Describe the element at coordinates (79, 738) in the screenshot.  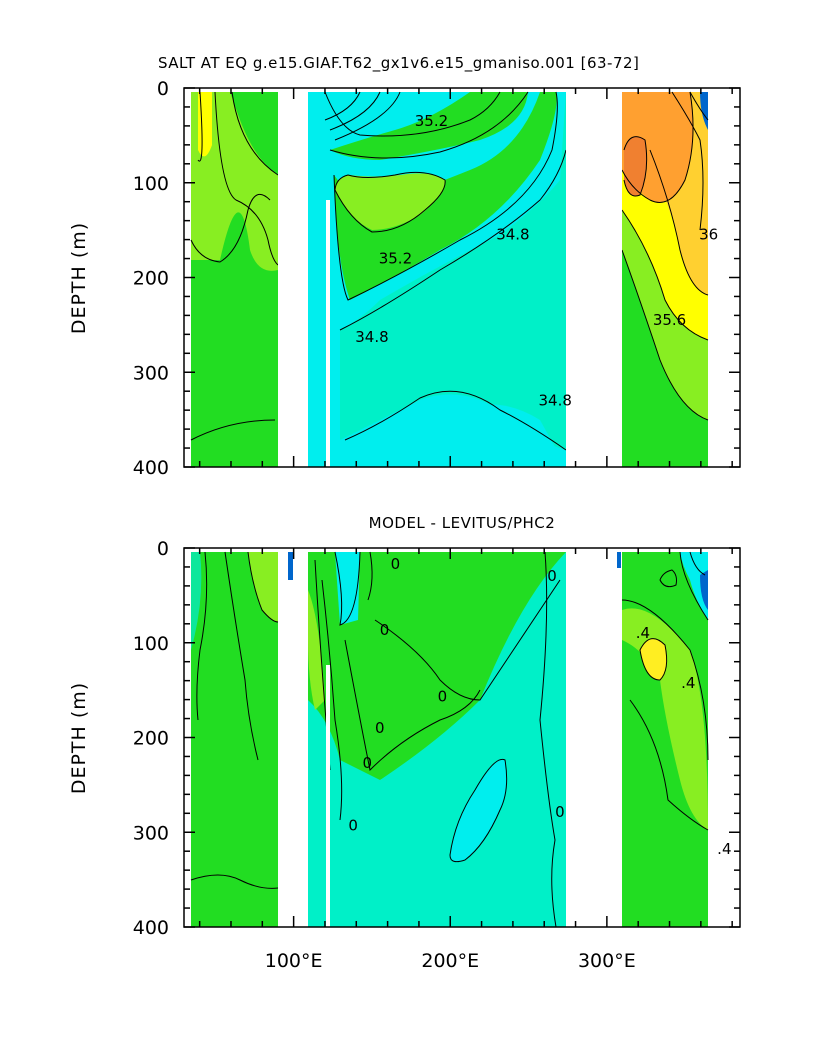
I see `panel2-ylabel: DEPTH (m)` at that location.